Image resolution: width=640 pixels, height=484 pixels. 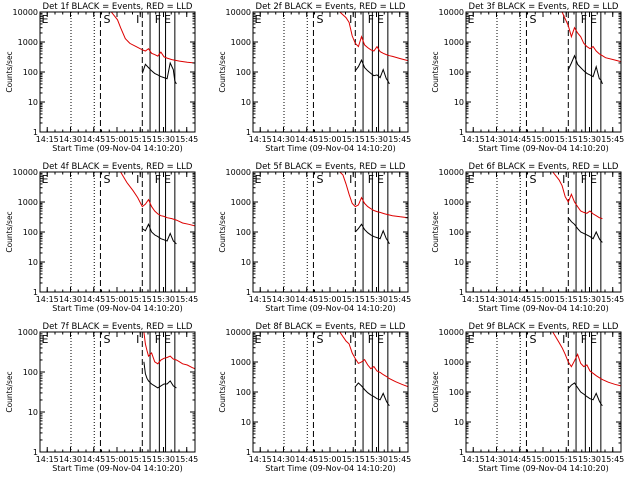 What do you see at coordinates (496, 139) in the screenshot?
I see `x-tick-label: 14:30` at bounding box center [496, 139].